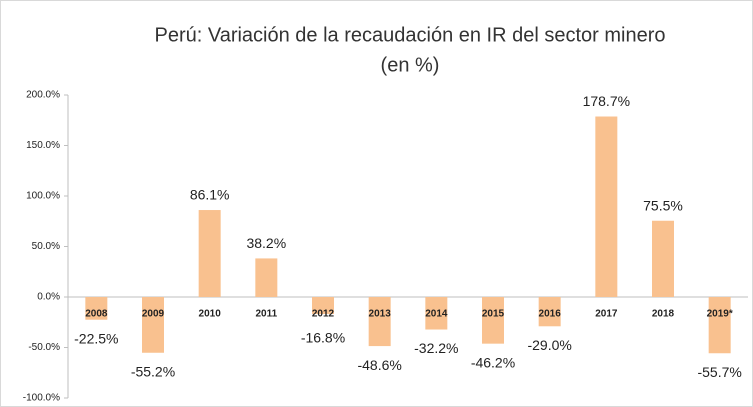 This screenshot has width=753, height=407. What do you see at coordinates (606, 101) in the screenshot?
I see `data-label: 178.7%` at bounding box center [606, 101].